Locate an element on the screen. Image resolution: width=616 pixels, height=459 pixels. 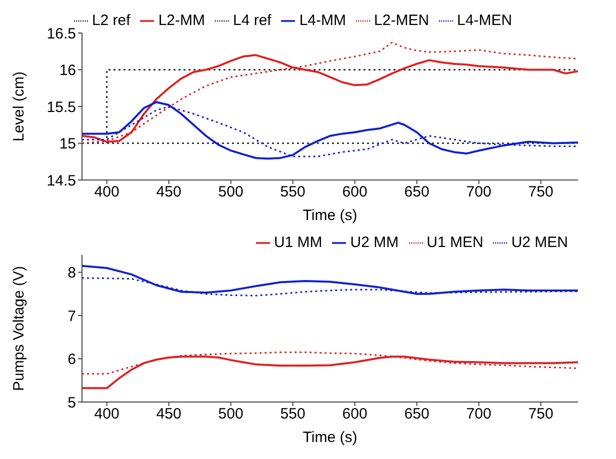
legend-label: U2 MEN is located at coordinates (539, 242).